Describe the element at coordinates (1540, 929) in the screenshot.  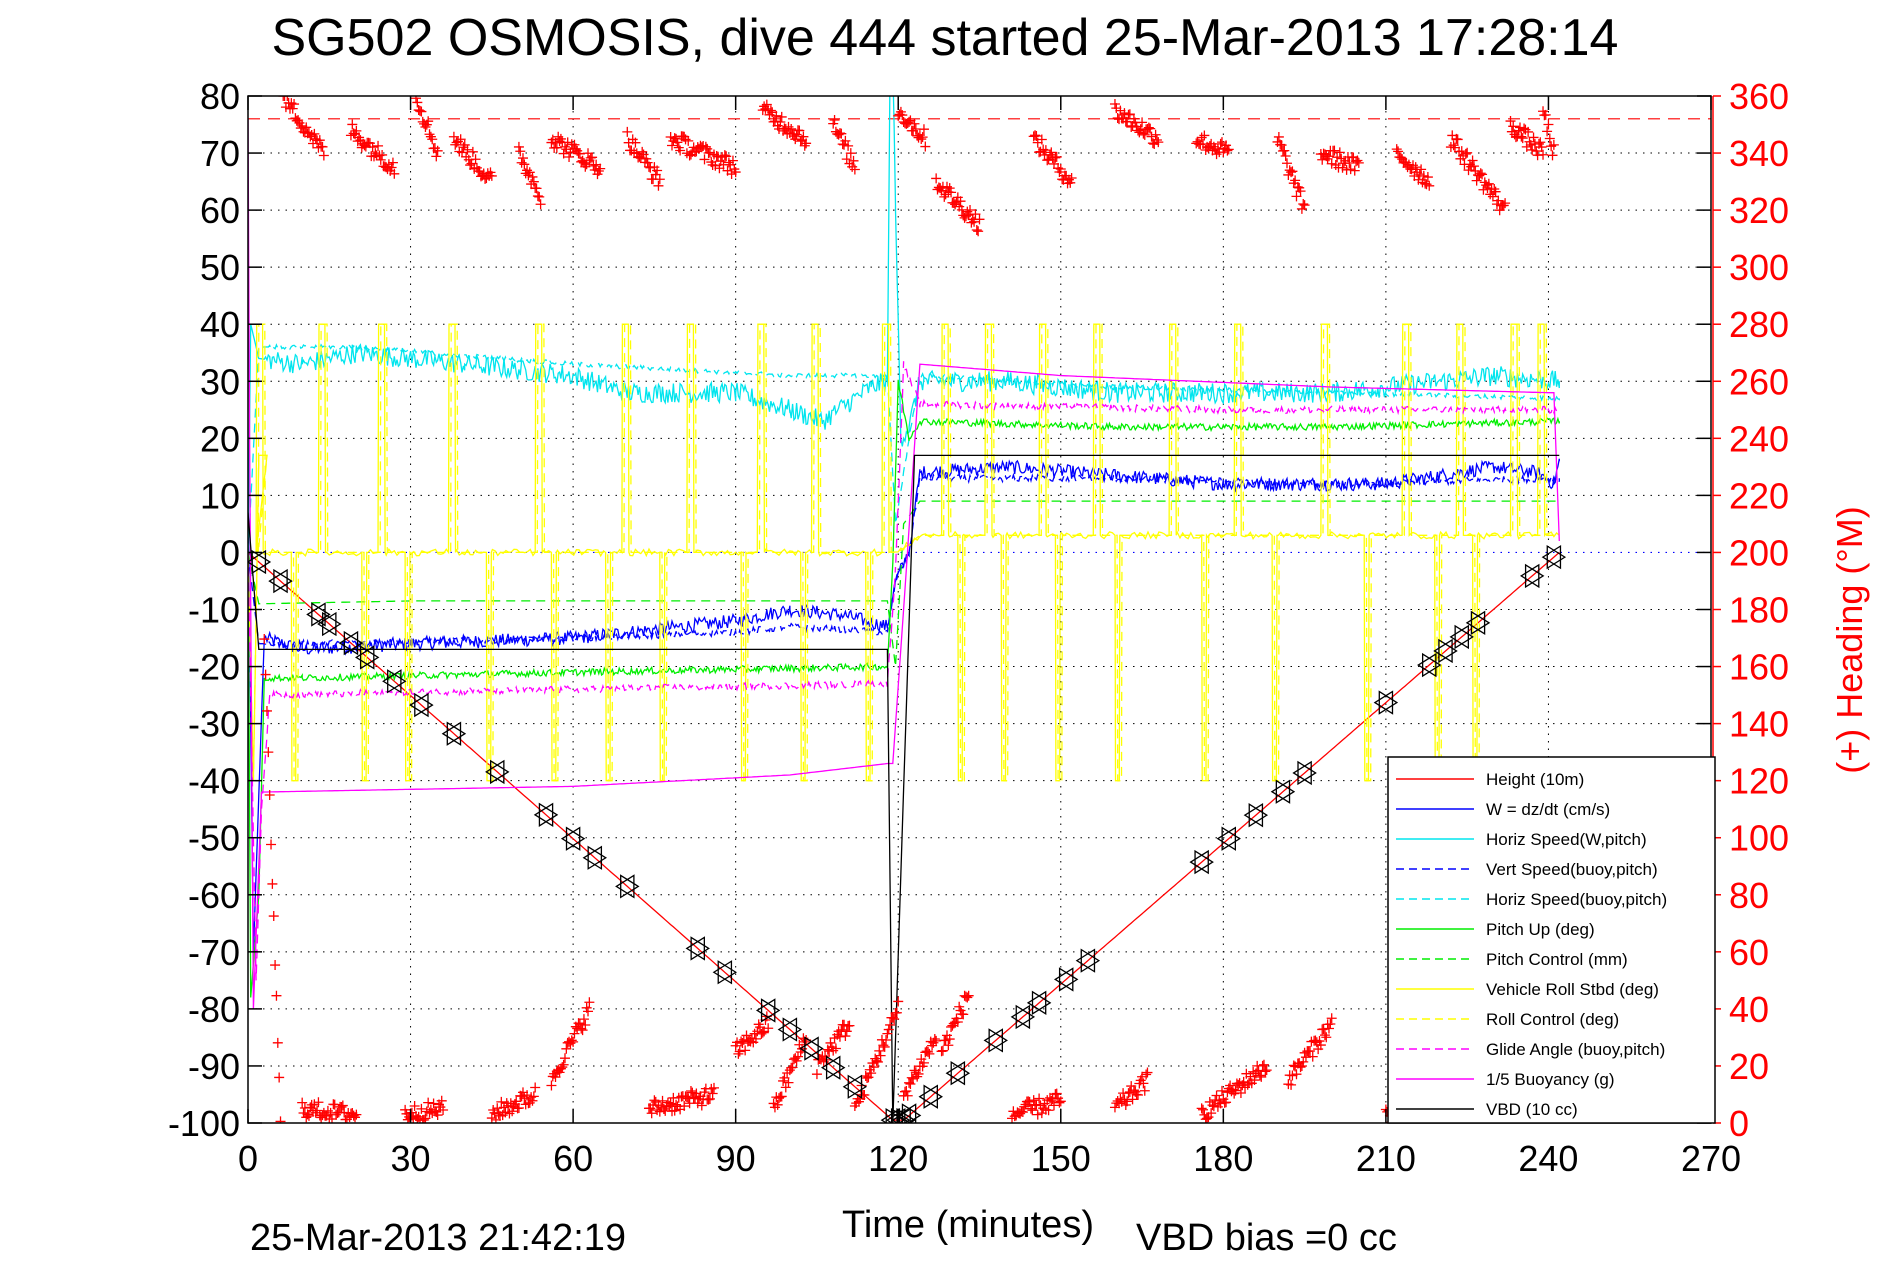
I see `legend-label: Pitch Up (deg)` at that location.